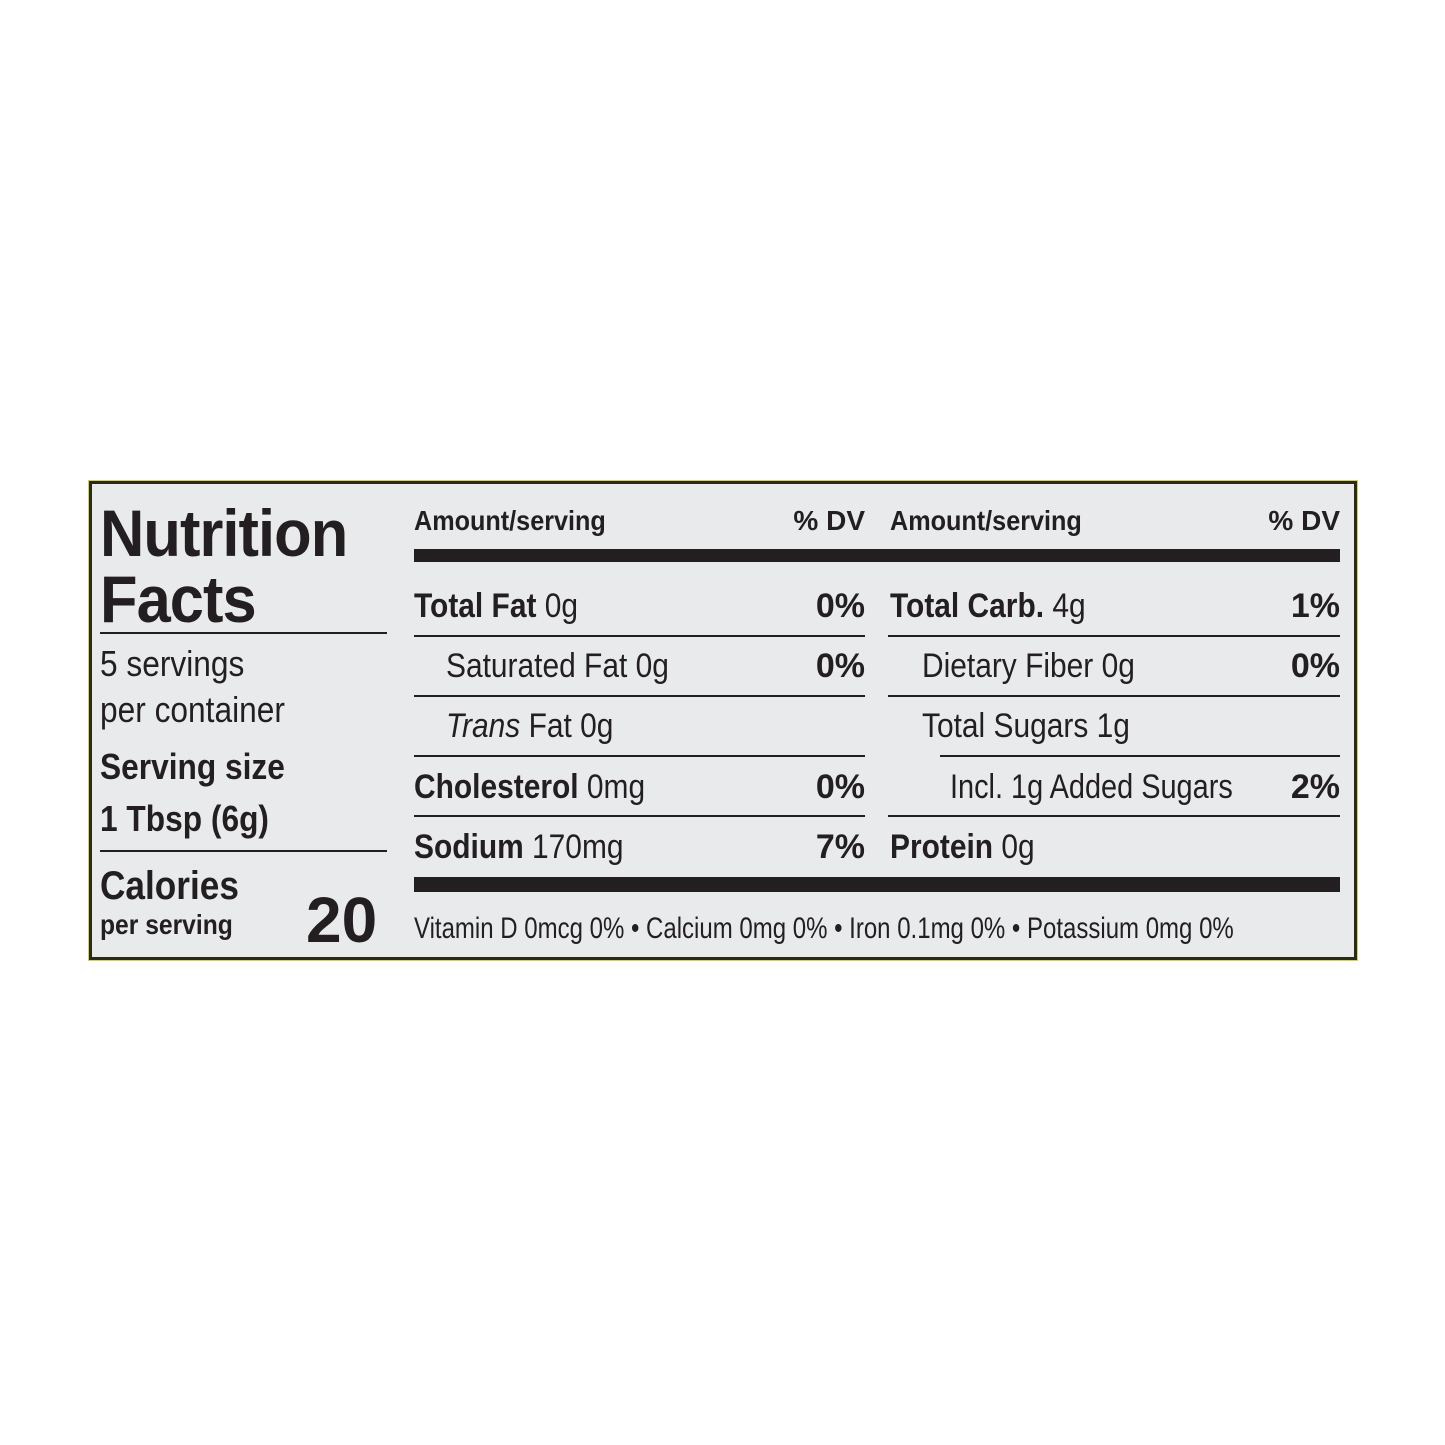  Describe the element at coordinates (1026, 726) in the screenshot. I see `row-total-sugars: Total Sugars 1g` at that location.